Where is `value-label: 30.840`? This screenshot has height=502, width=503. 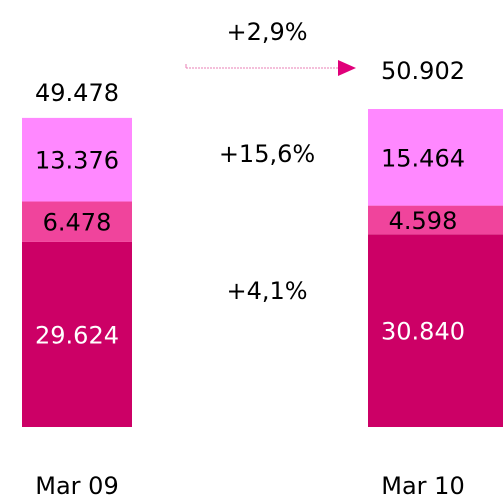
value-label: 30.840 is located at coordinates (423, 332).